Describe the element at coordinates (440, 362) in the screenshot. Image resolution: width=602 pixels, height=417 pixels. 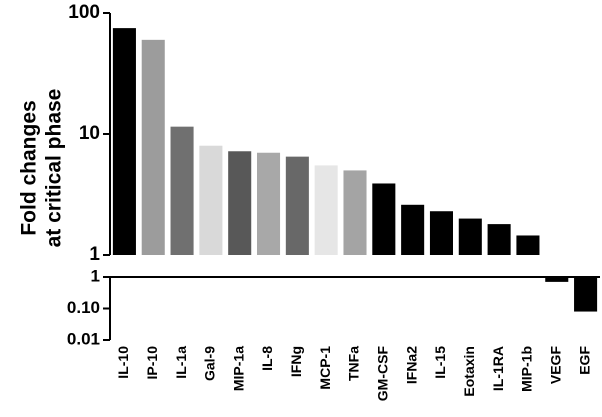
I see `x-tick-label: IL-15` at that location.